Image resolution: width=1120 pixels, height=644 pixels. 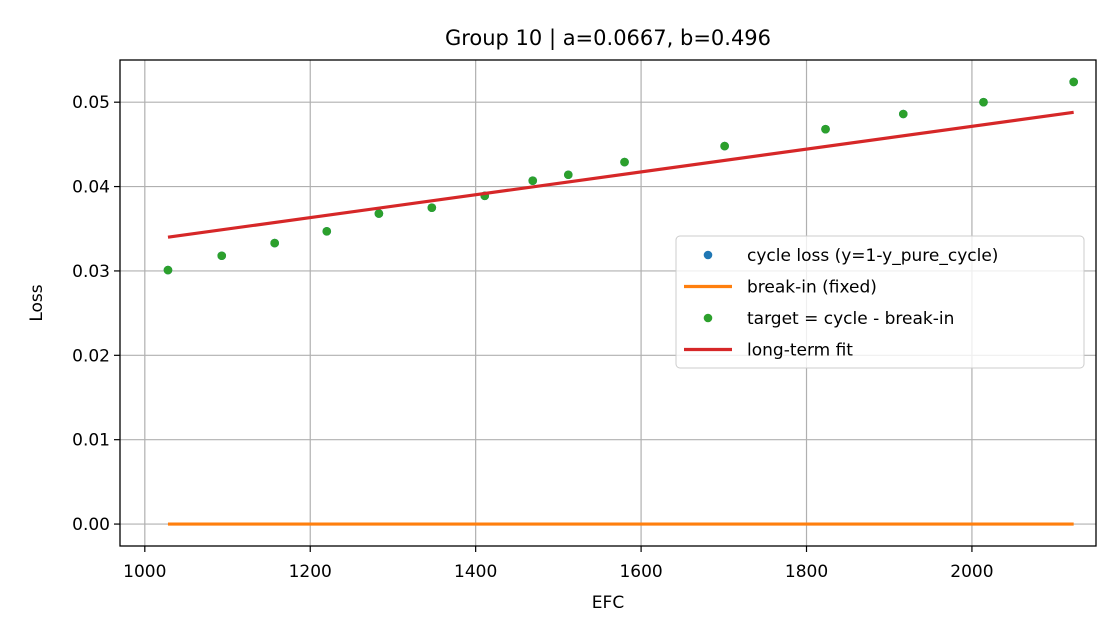 I want to click on legend-label-cycle-loss-y-1-y-pure-cycle: cycle loss (y=1-y_pure_cycle), so click(x=872, y=256).